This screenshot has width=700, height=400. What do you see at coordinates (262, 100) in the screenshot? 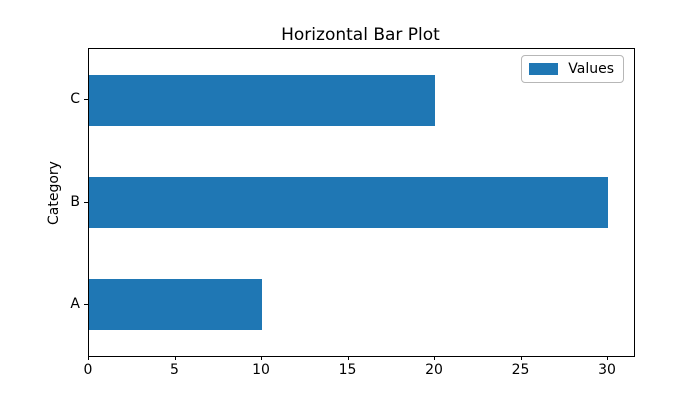
I see `bar-C` at bounding box center [262, 100].